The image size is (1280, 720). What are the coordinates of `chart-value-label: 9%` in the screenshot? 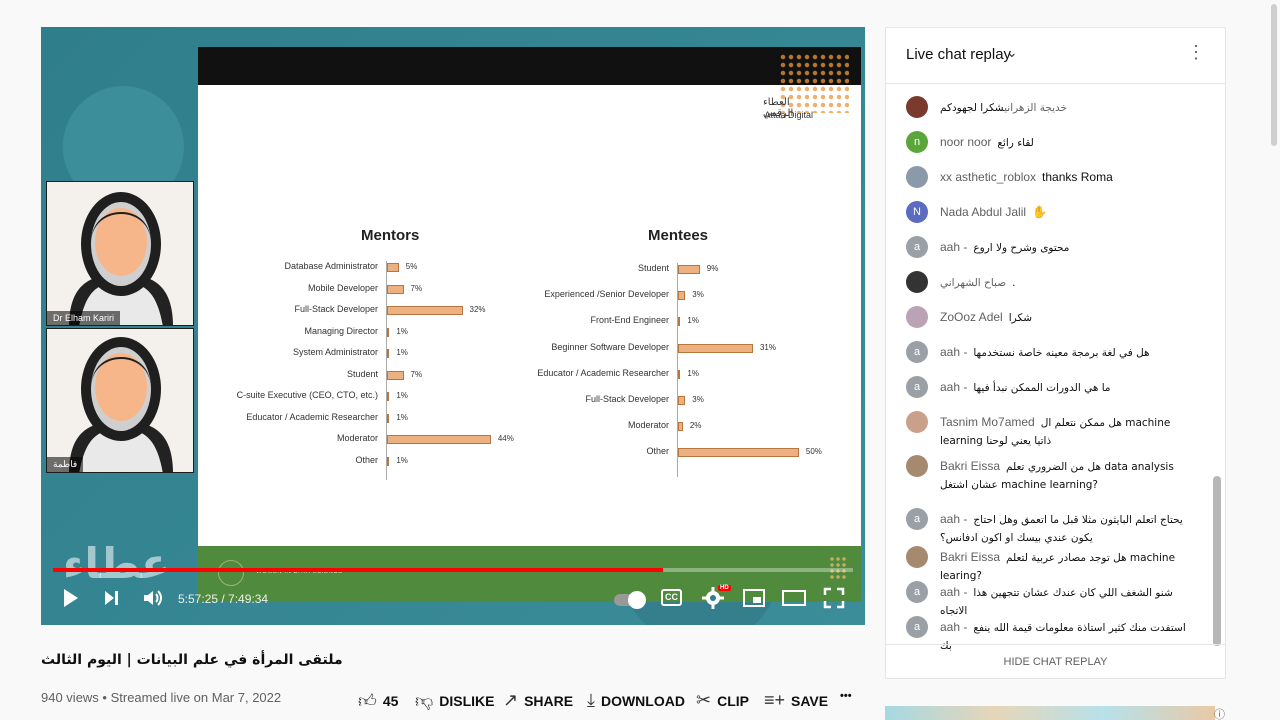 It's located at (712, 268).